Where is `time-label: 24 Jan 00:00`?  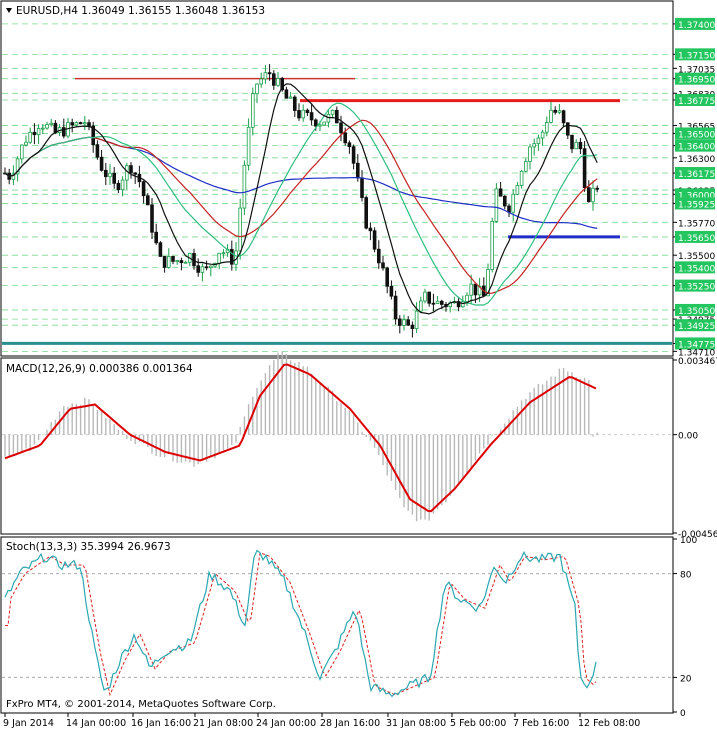 time-label: 24 Jan 00:00 is located at coordinates (286, 723).